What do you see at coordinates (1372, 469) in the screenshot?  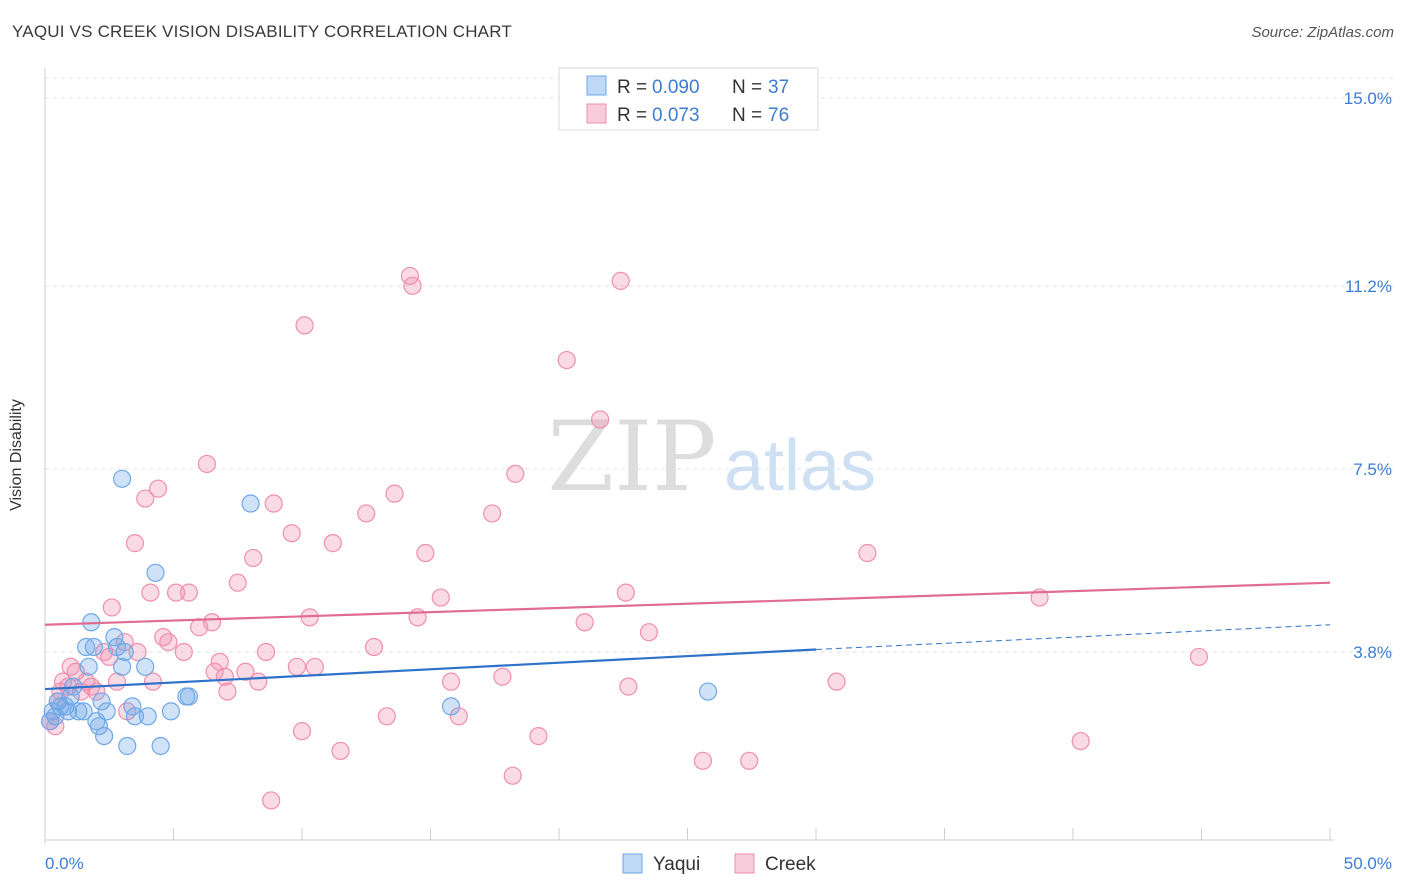 I see `y-tick-label: 7.5%` at bounding box center [1372, 469].